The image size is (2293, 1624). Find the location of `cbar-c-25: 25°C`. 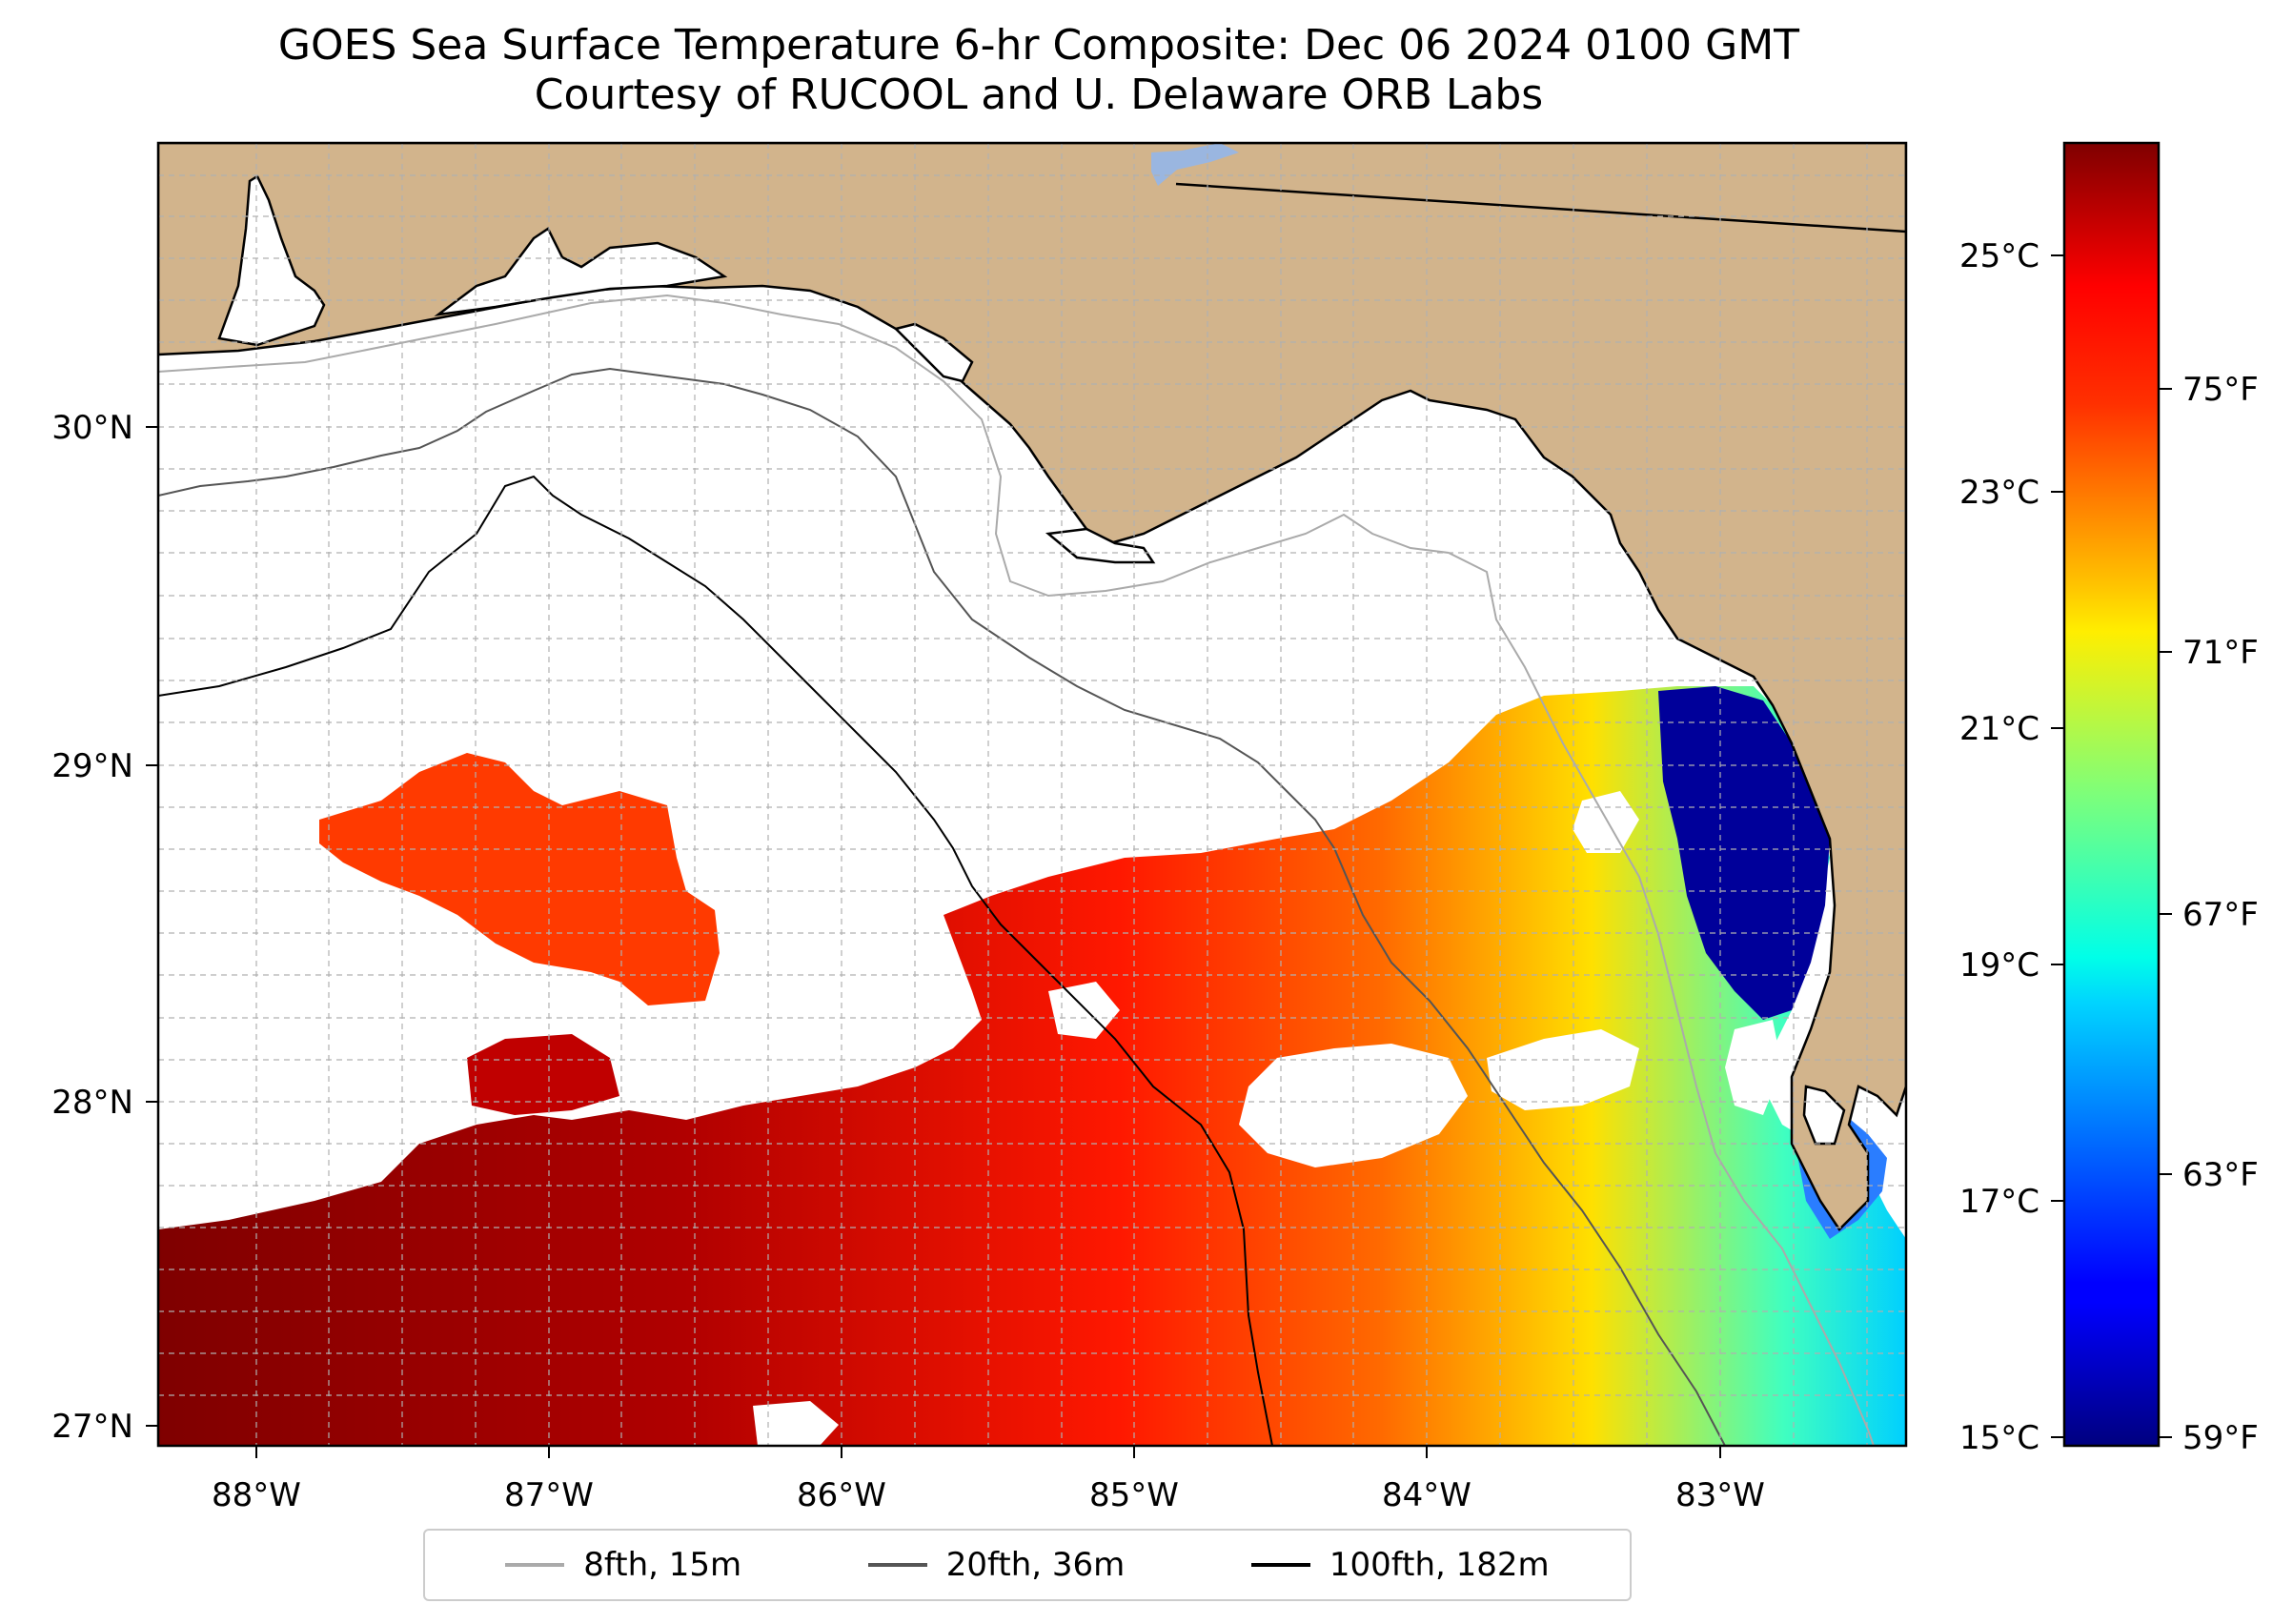

cbar-c-25: 25°C is located at coordinates (1999, 256).